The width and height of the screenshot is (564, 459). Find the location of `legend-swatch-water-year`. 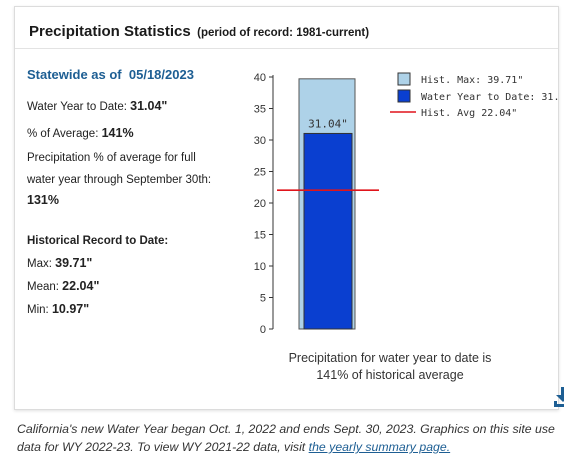

legend-swatch-water-year is located at coordinates (404, 96).